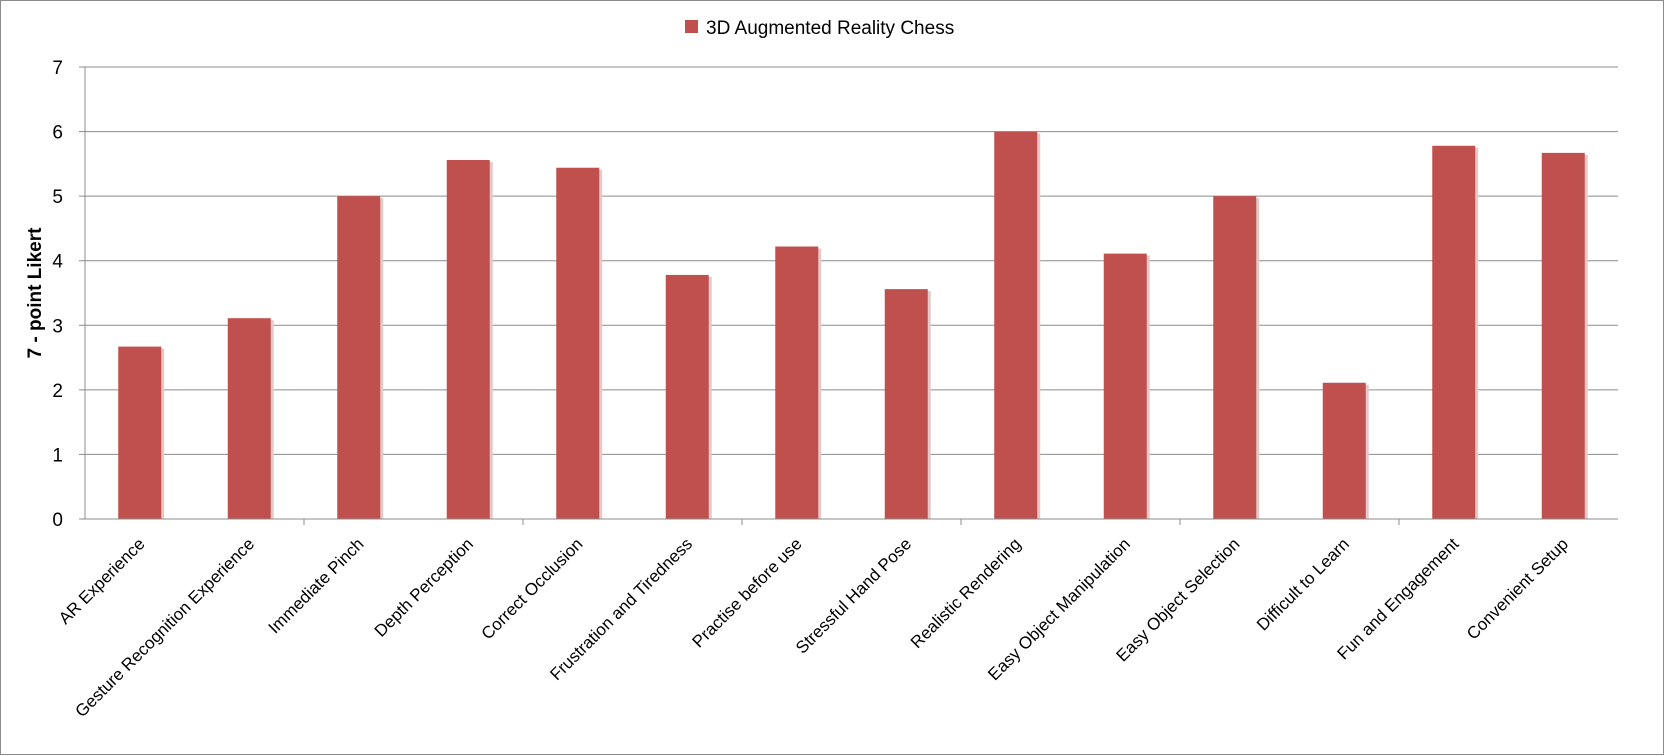 The width and height of the screenshot is (1664, 756). Describe the element at coordinates (57, 262) in the screenshot. I see `y-tick-label: 4` at that location.